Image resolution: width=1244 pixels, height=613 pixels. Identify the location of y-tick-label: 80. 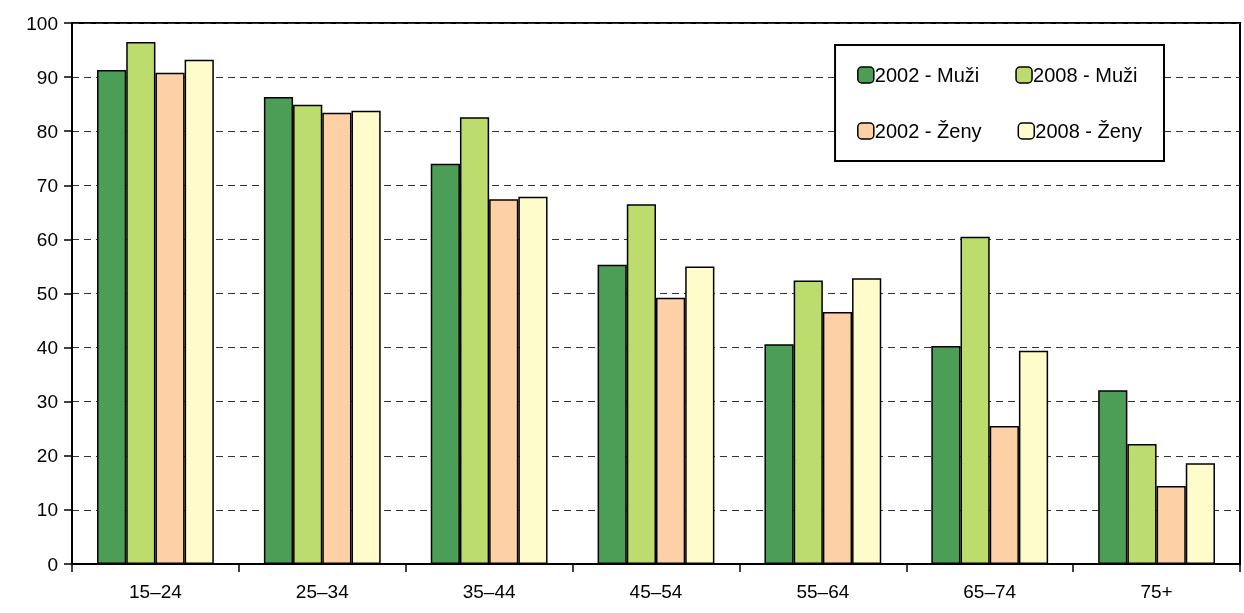
(47, 131).